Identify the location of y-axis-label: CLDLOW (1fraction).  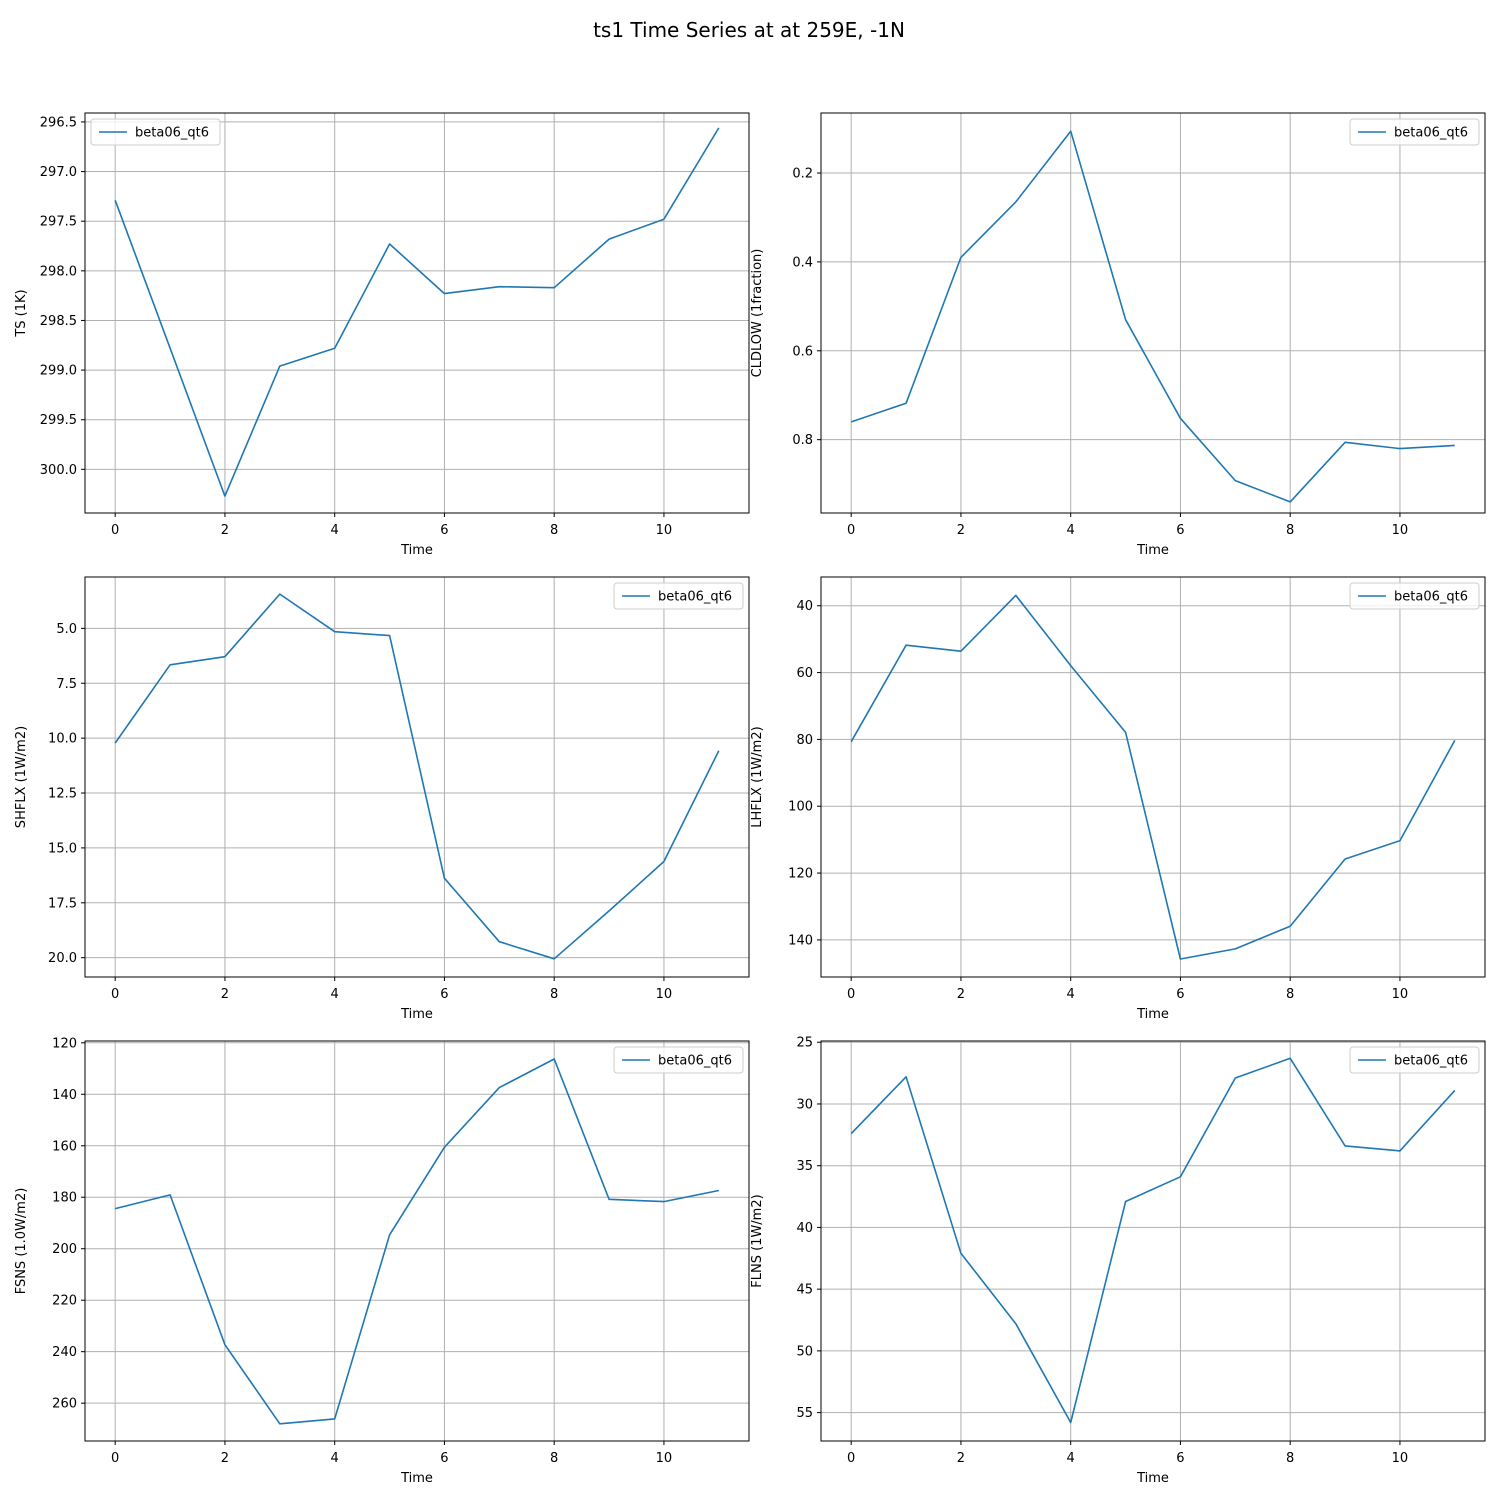
(757, 313).